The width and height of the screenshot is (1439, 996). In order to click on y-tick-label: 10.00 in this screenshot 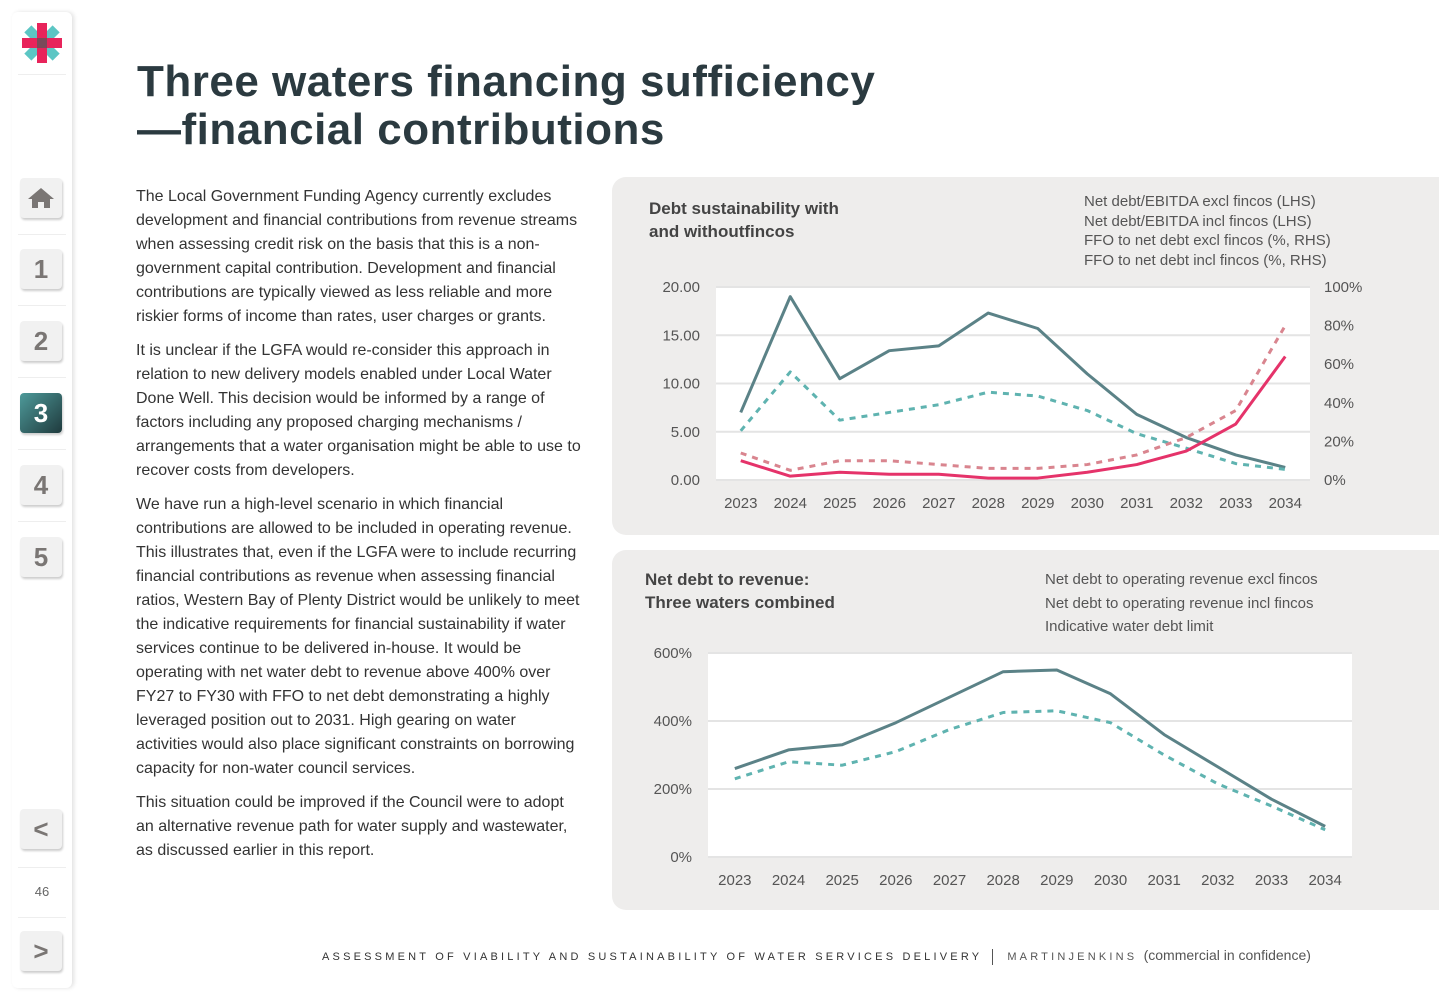, I will do `click(681, 384)`.